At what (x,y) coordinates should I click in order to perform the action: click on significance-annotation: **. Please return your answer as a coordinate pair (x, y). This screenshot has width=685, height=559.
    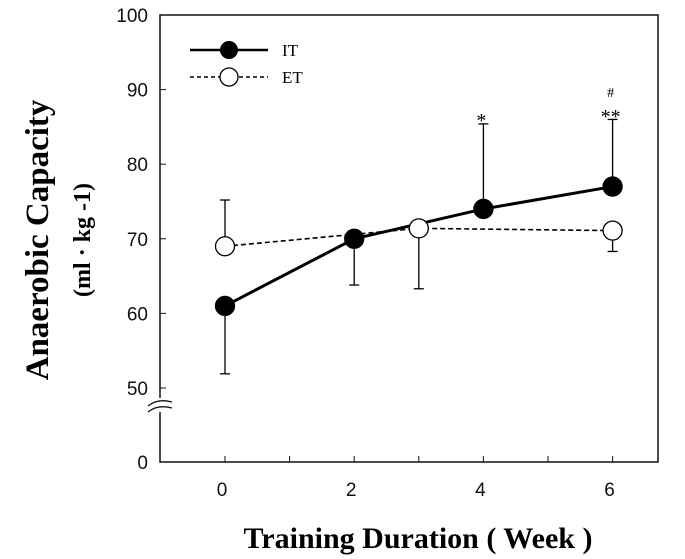
    Looking at the image, I should click on (611, 117).